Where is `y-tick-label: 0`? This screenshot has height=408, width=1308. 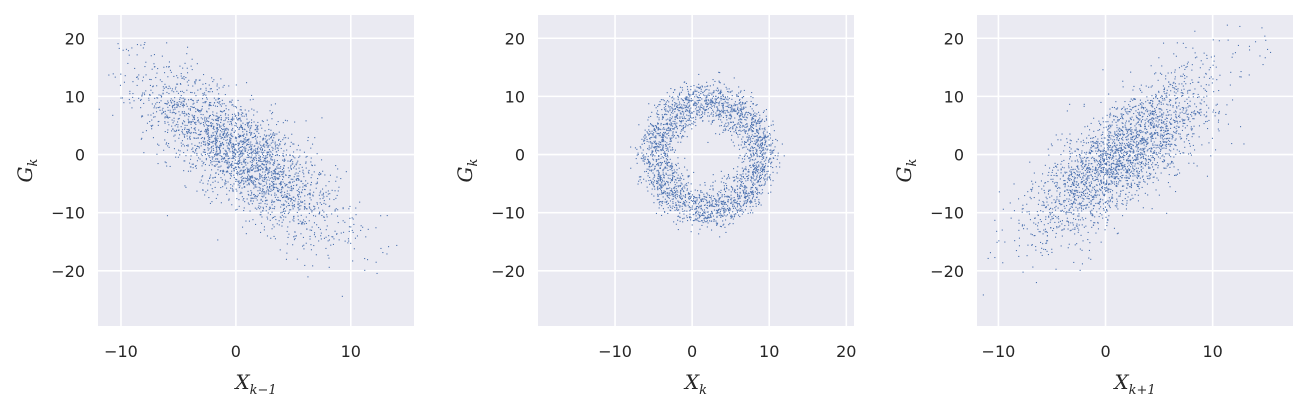 y-tick-label: 0 is located at coordinates (80, 155).